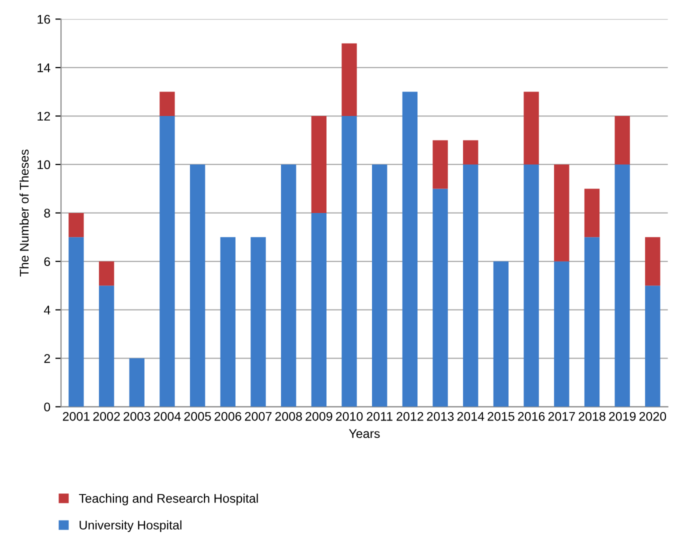 Image resolution: width=678 pixels, height=546 pixels. I want to click on x-tick-label: 2018, so click(592, 416).